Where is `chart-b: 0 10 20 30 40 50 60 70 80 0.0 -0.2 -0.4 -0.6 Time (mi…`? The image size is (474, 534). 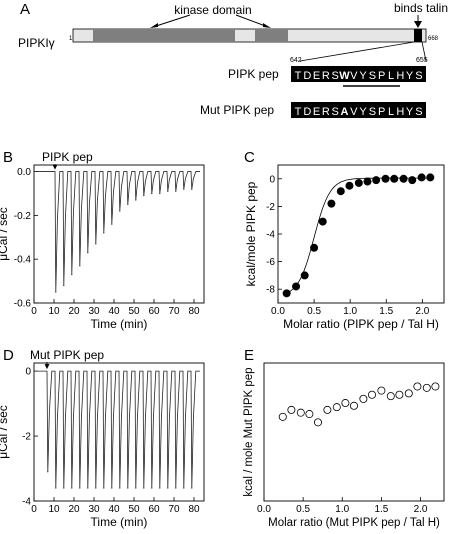 chart-b: 0 10 20 30 40 50 60 70 80 0.0 -0.2 -0.4 -0.6 Time (mi… is located at coordinates (102, 240).